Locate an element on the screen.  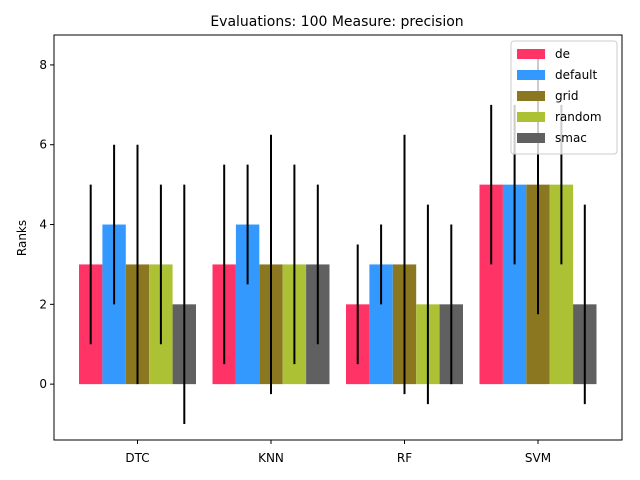
bar-default-RF is located at coordinates (381, 324).